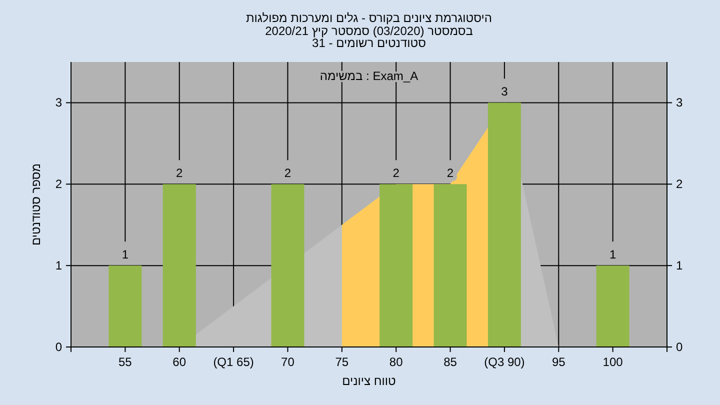 The width and height of the screenshot is (720, 405). Describe the element at coordinates (504, 362) in the screenshot. I see `x-tick-label: (Q3 90)` at that location.